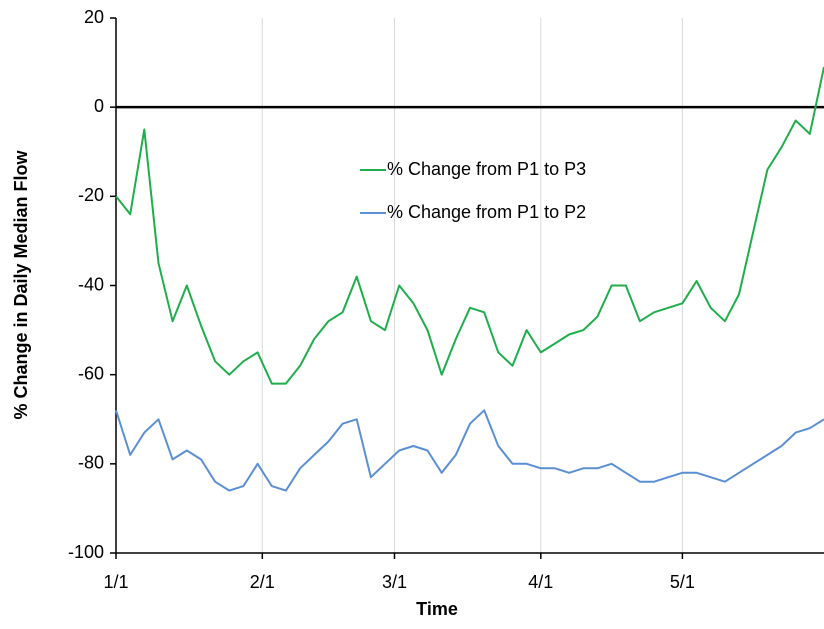 Image resolution: width=824 pixels, height=629 pixels. I want to click on x-tick-label: 4/1, so click(540, 582).